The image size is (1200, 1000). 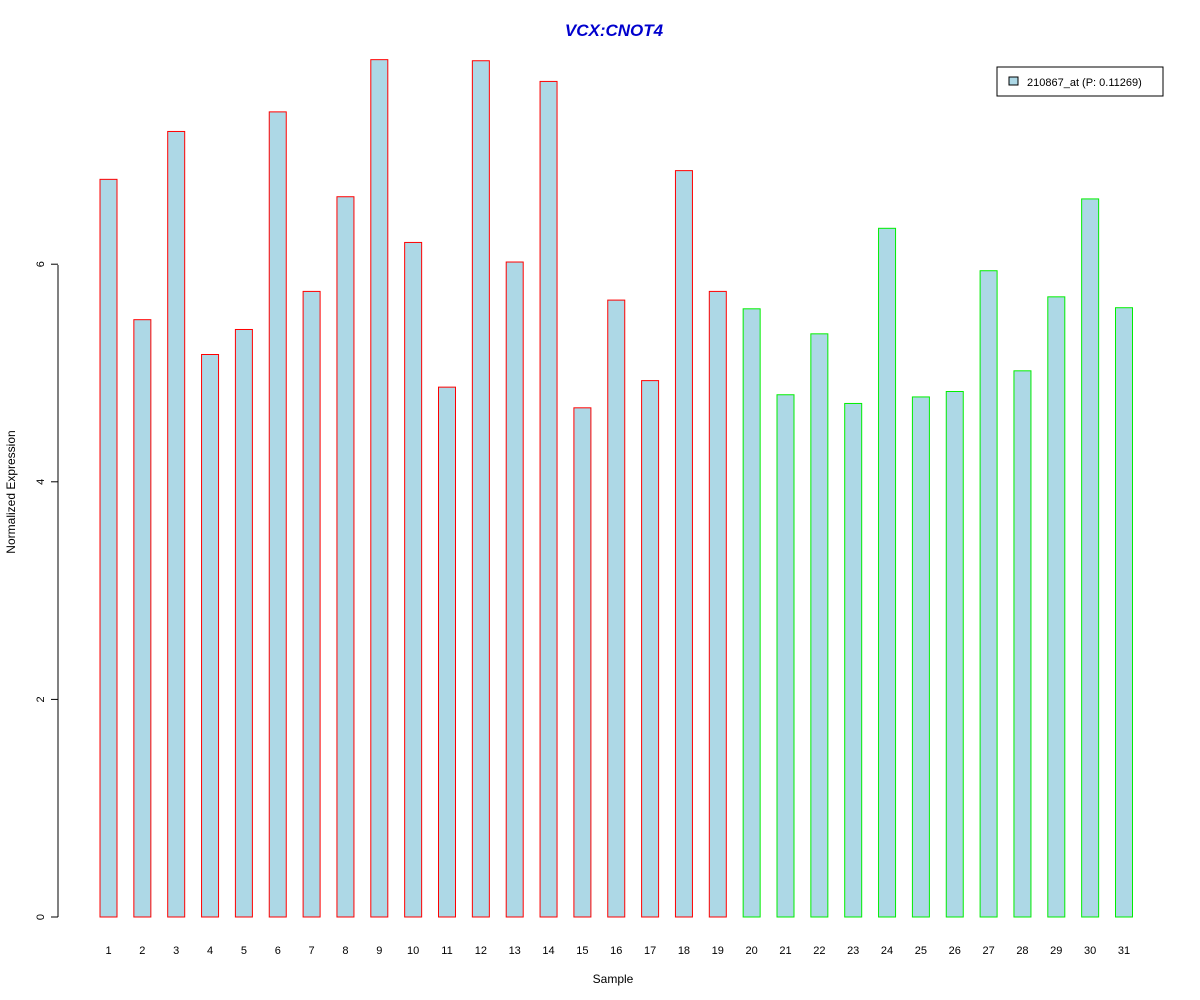 I want to click on x-tick-label: 6, so click(x=278, y=951).